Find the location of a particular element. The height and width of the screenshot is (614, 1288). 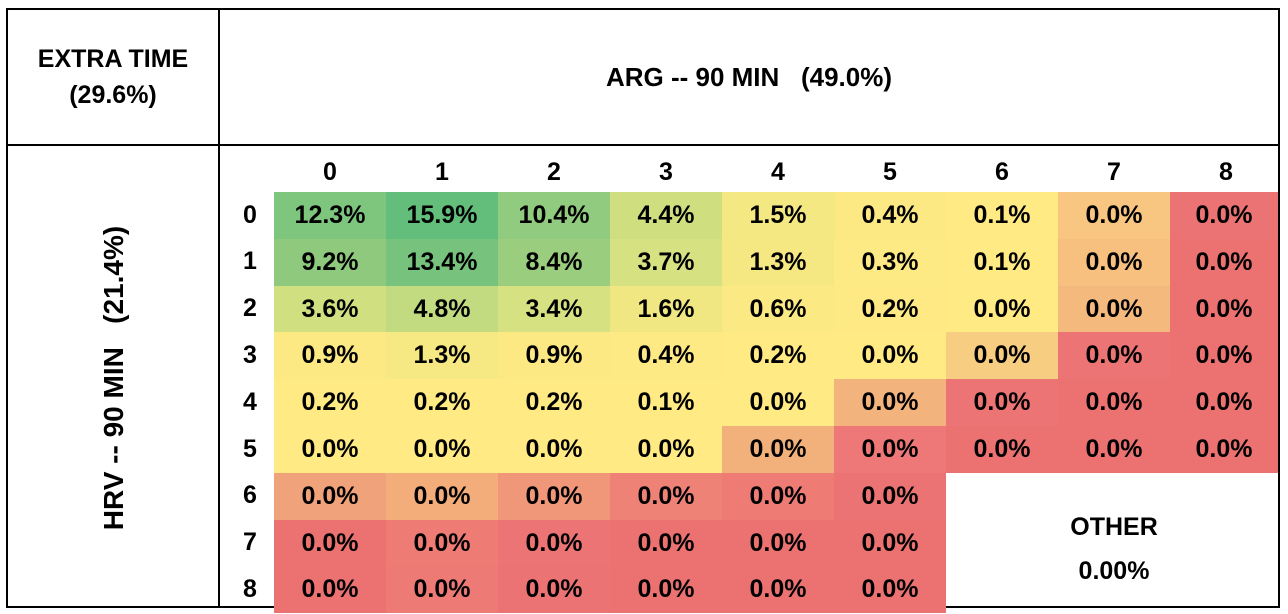

row-label: 6 is located at coordinates (250, 495).